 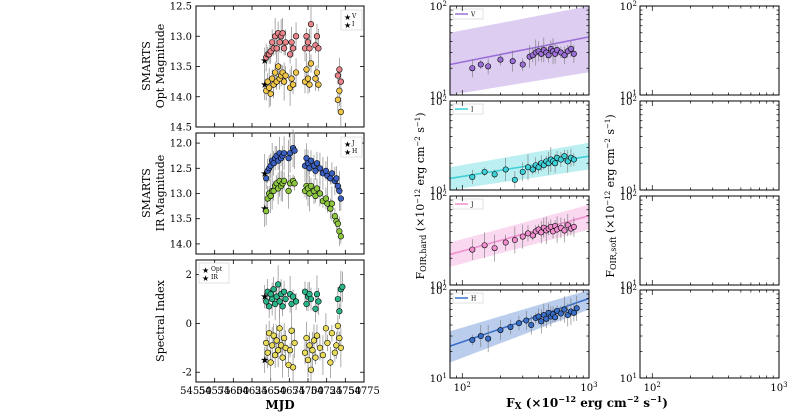 I want to click on soft-ylabel-close: ), so click(x=610, y=116).